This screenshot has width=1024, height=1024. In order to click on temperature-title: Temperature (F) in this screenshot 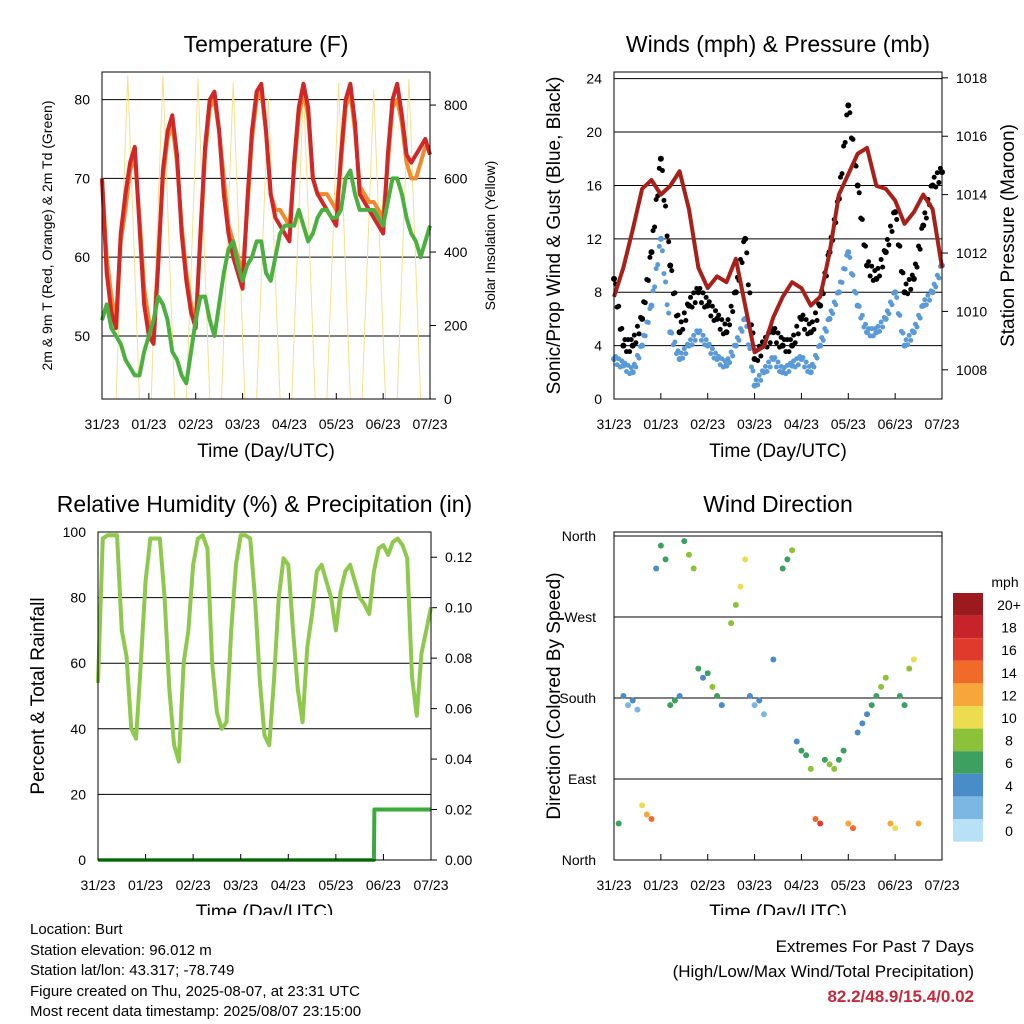, I will do `click(266, 44)`.